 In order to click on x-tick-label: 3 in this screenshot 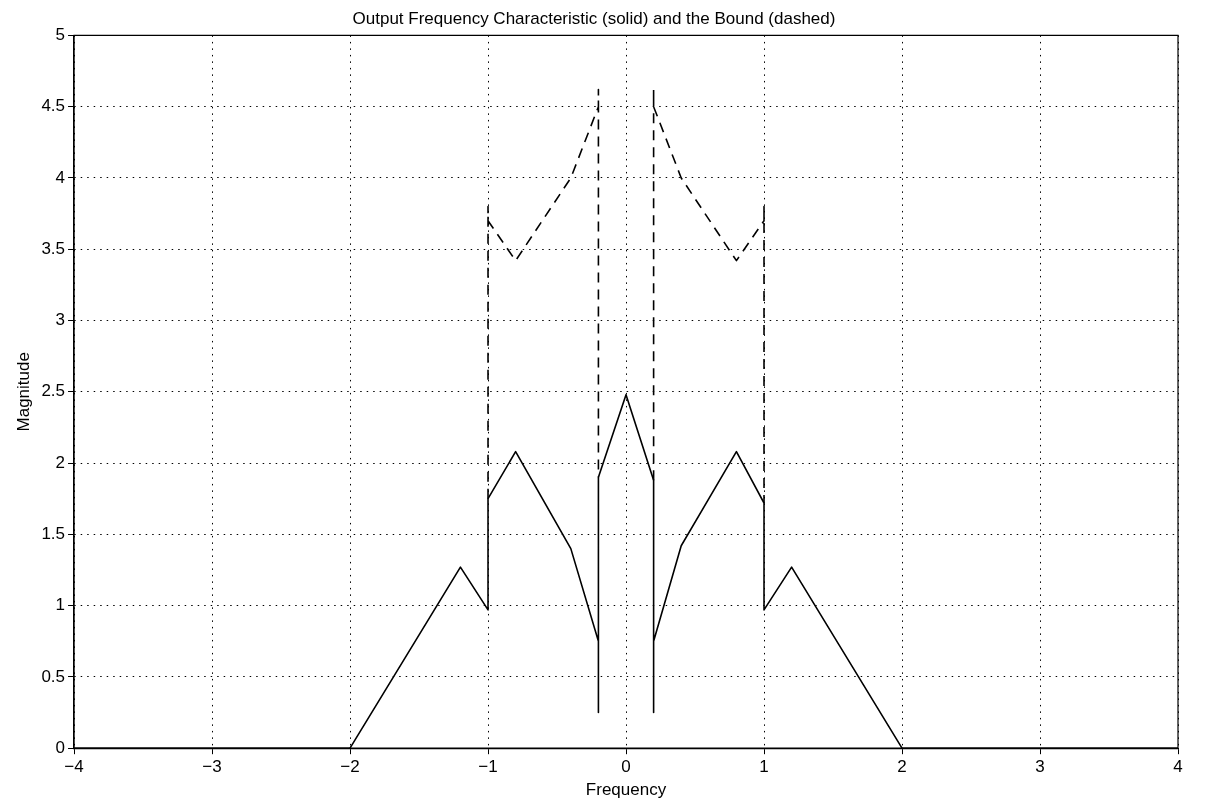, I will do `click(1040, 767)`.